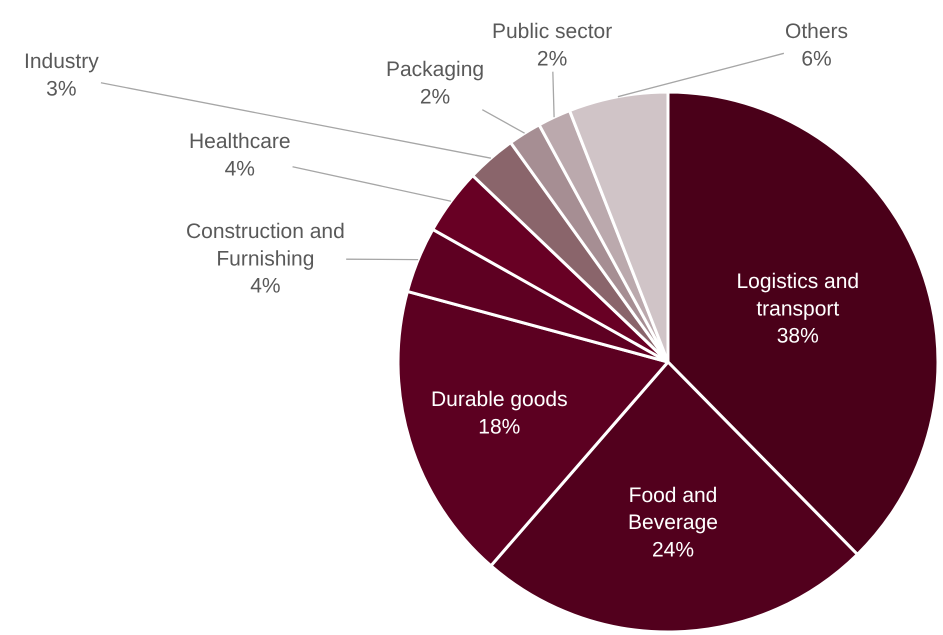 The width and height of the screenshot is (943, 635). Describe the element at coordinates (797, 336) in the screenshot. I see `data-label: 38%` at that location.